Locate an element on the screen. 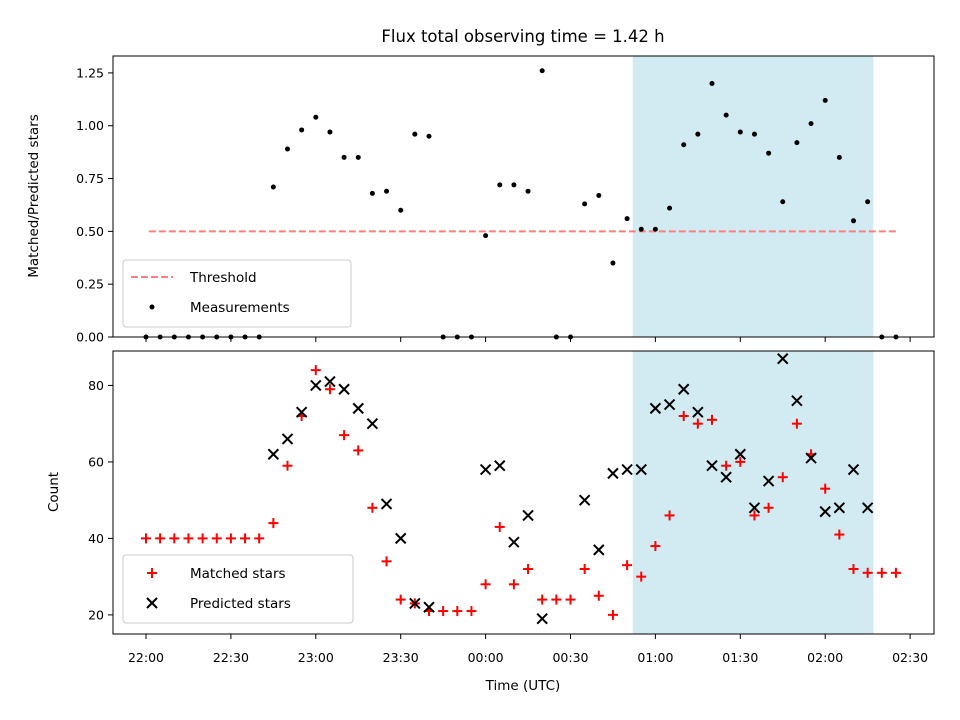 The width and height of the screenshot is (960, 720). top-shaded-interval is located at coordinates (753, 196).